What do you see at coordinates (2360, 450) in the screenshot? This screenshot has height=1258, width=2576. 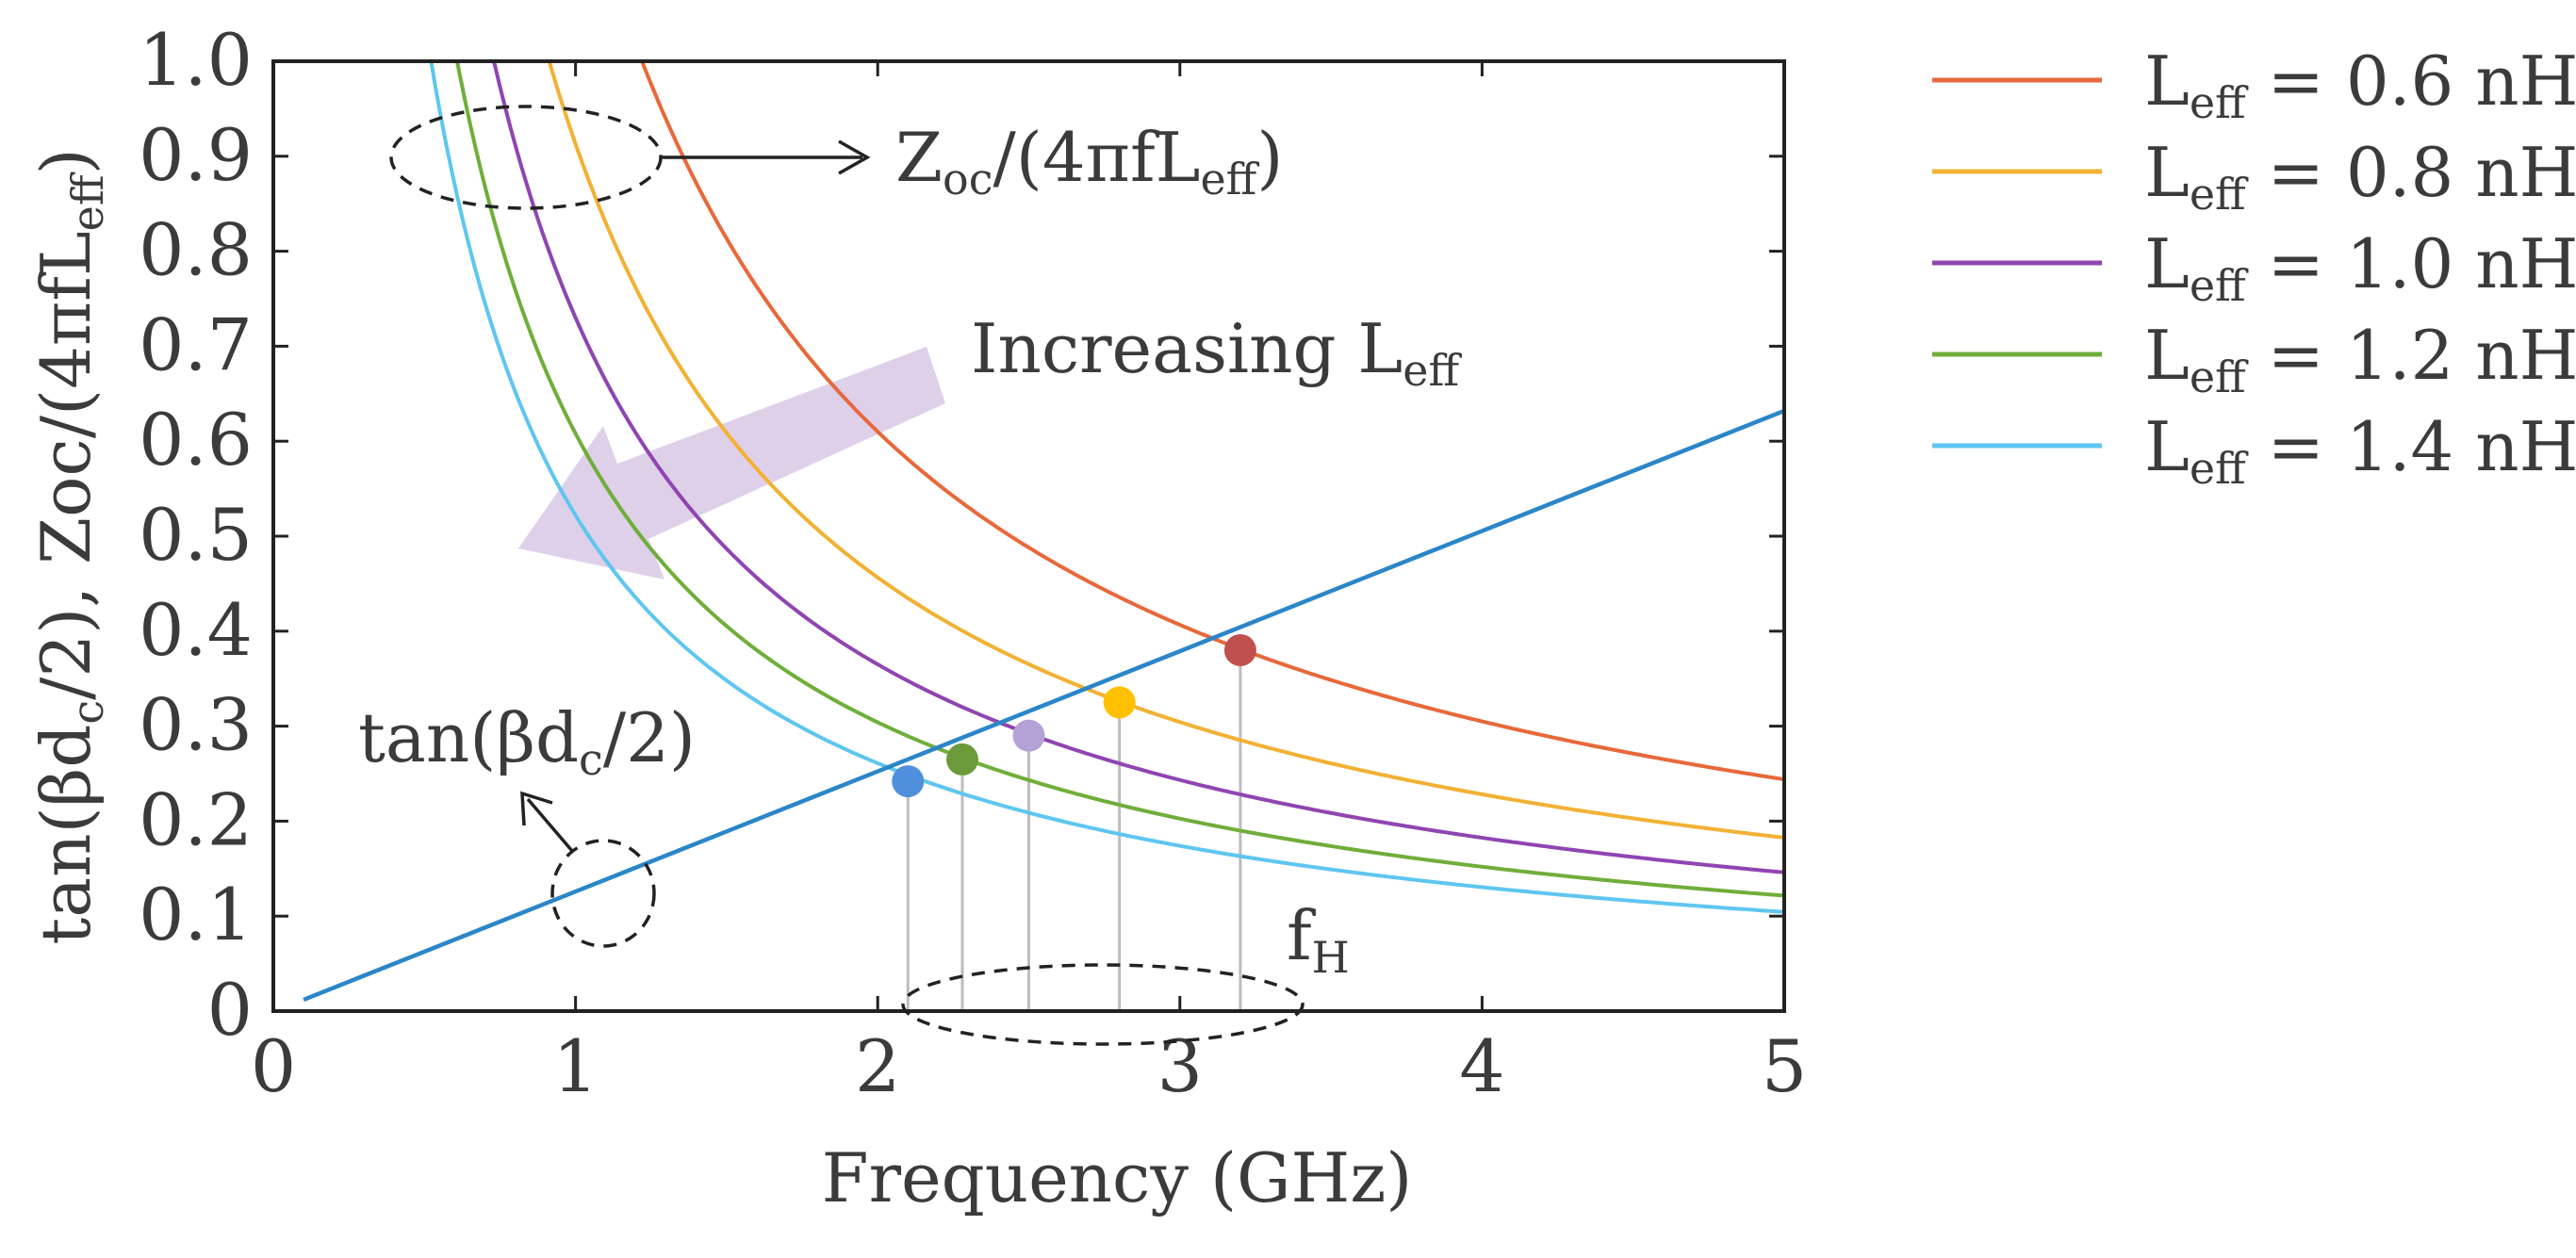 I see `legend-label-5: Leff = 1.4 nH` at bounding box center [2360, 450].